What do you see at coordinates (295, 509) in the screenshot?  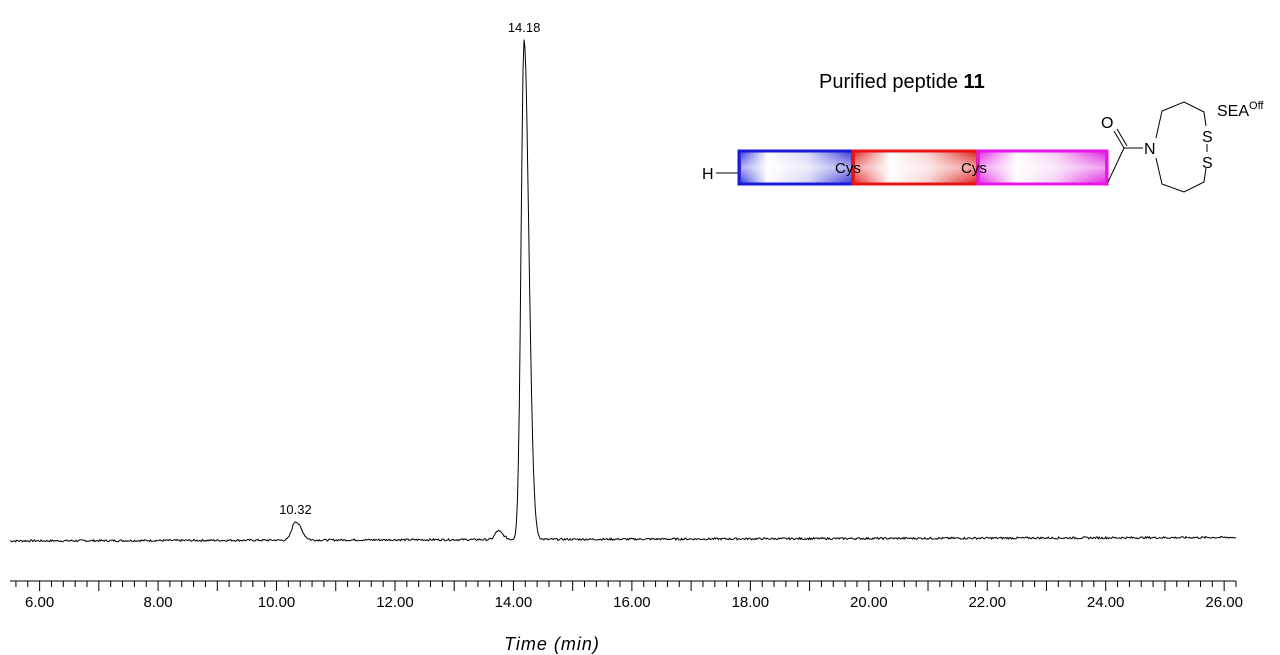 I see `peak-label: 10.32` at bounding box center [295, 509].